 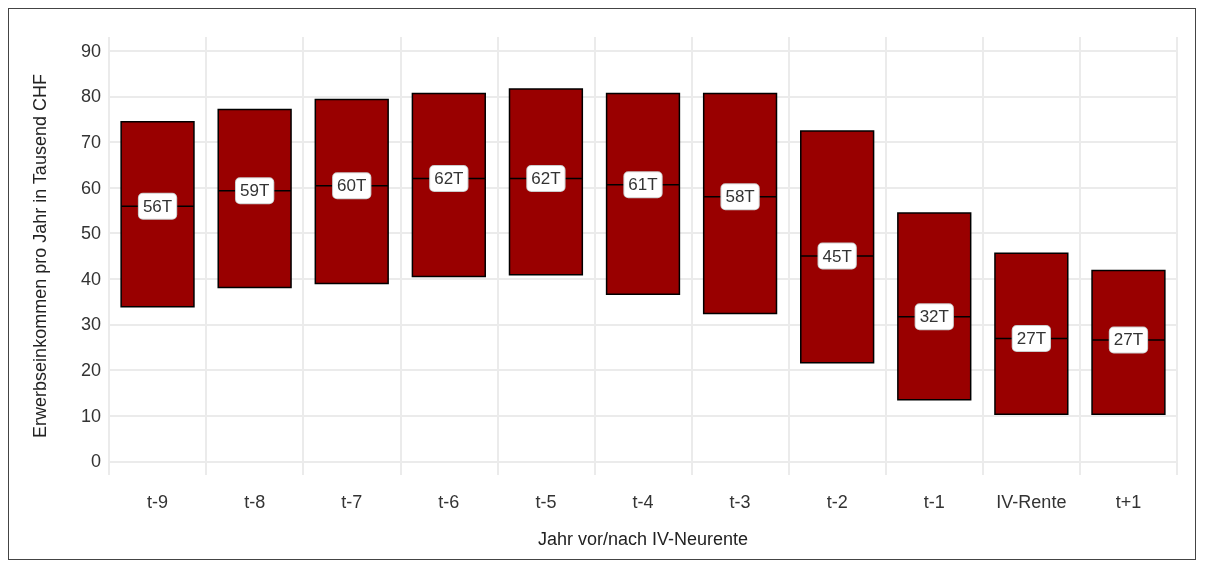 What do you see at coordinates (90, 324) in the screenshot?
I see `y-tick-label: 30` at bounding box center [90, 324].